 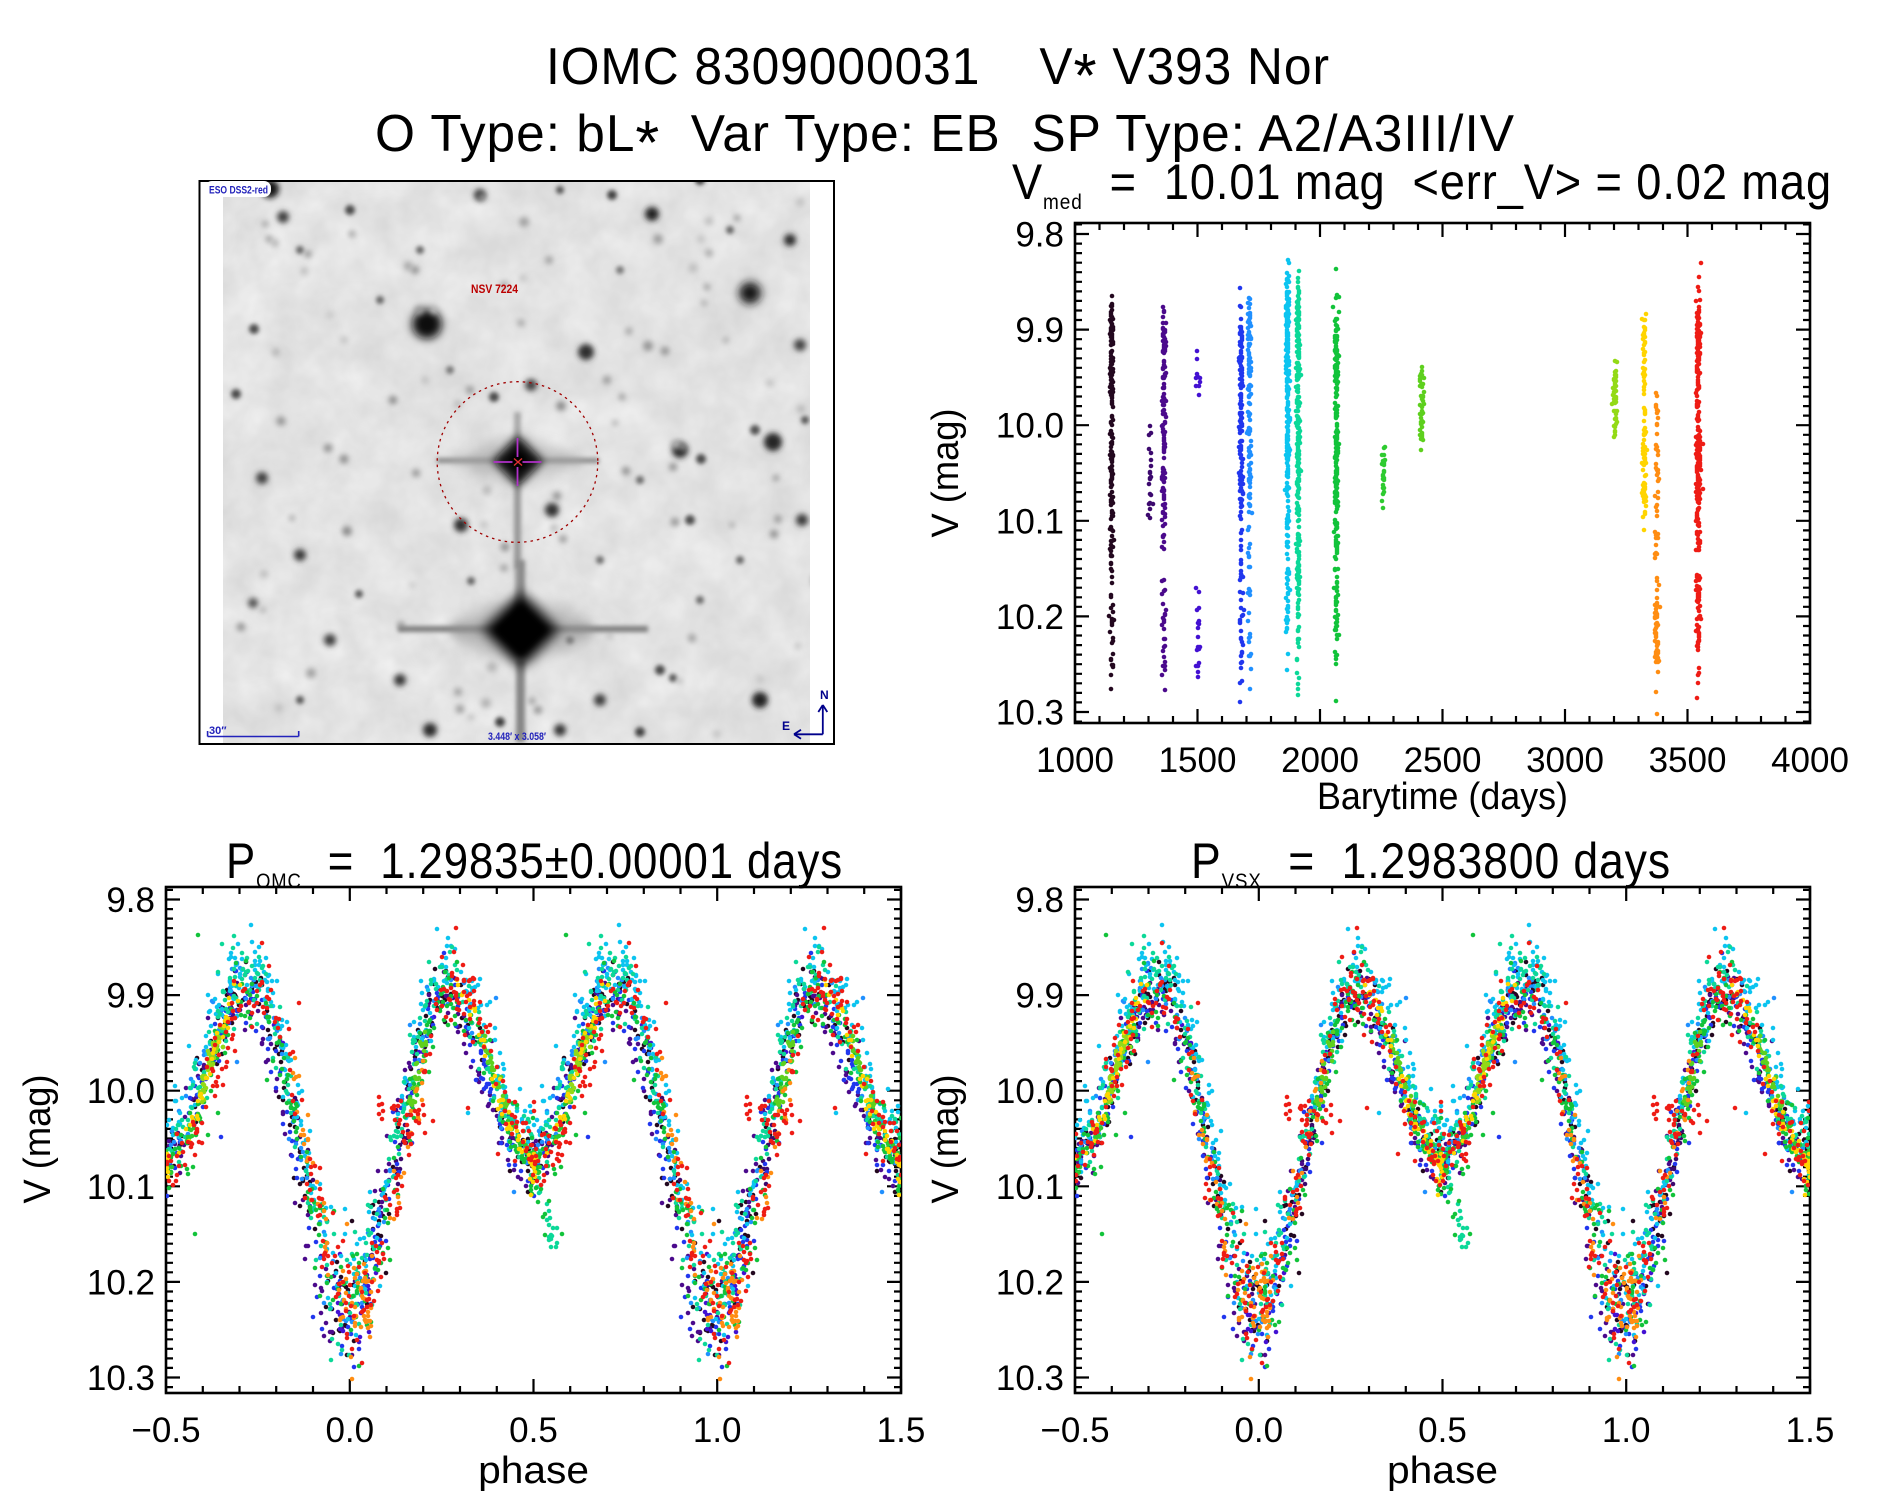 What do you see at coordinates (1075, 760) in the screenshot?
I see `svg-text: 1000` at bounding box center [1075, 760].